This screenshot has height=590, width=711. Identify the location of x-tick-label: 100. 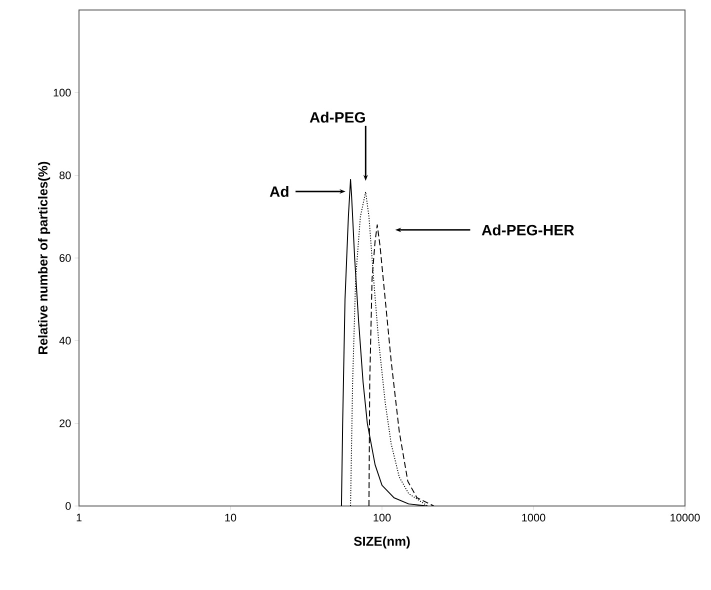
(382, 518).